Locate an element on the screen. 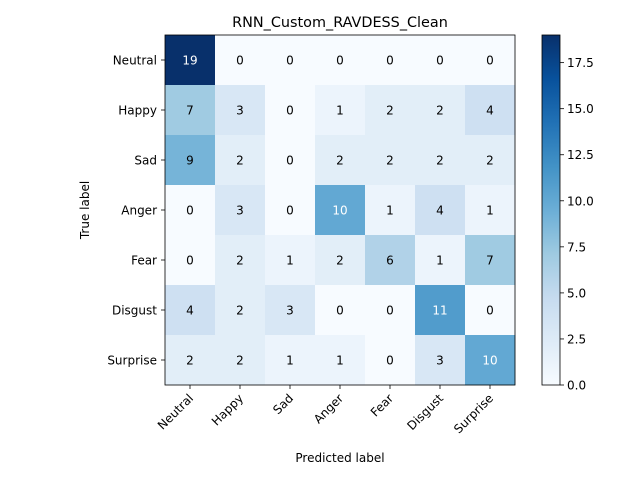 This screenshot has width=640, height=480. x-axis-ticks: Neutral Happy Sad Anger Fear Disgust Surprise is located at coordinates (325, 410).